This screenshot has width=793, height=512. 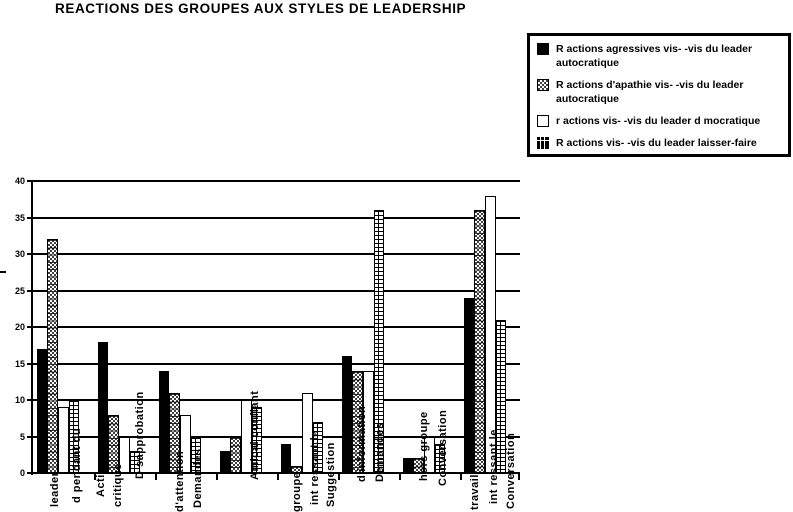 I want to click on y-axis-title-mark, so click(x=3, y=272).